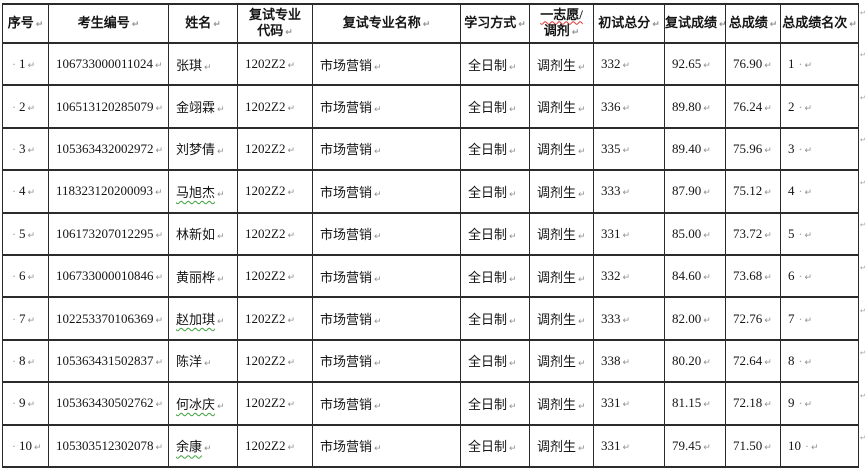 The width and height of the screenshot is (865, 473). What do you see at coordinates (753, 446) in the screenshot?
I see `cell-total_score: 71.50 ↵` at bounding box center [753, 446].